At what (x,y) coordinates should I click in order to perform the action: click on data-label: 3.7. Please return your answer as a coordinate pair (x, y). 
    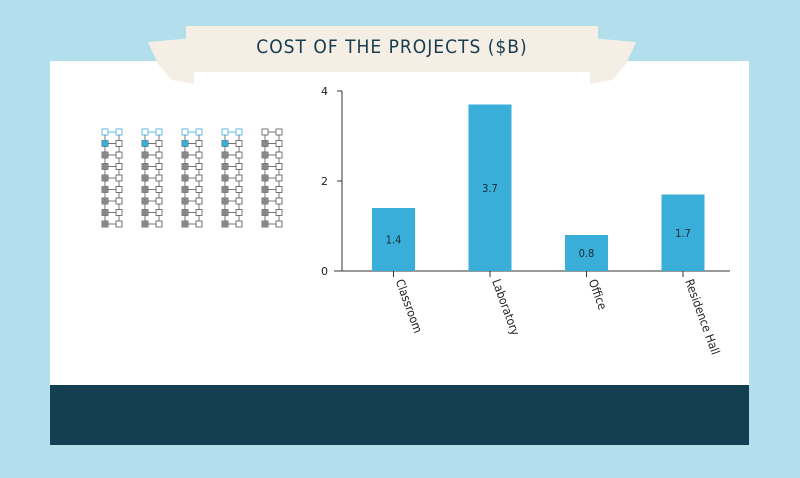
    Looking at the image, I should click on (490, 188).